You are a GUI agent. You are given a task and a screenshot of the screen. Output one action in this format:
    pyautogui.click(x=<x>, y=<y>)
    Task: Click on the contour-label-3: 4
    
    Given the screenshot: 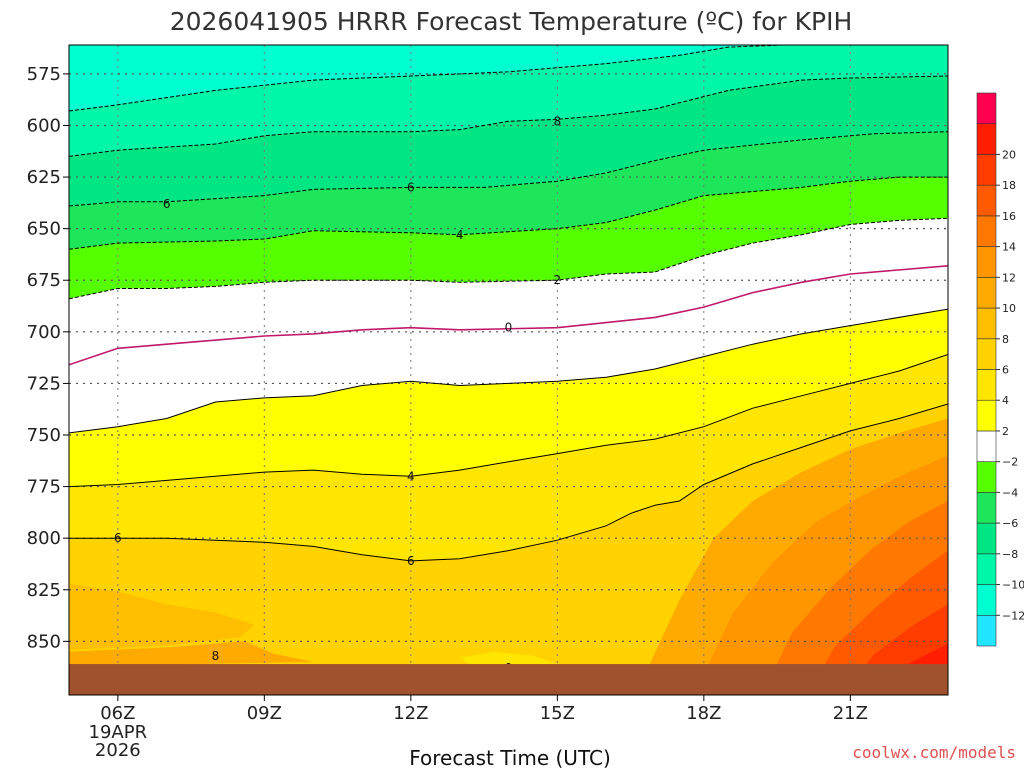 What is the action you would take?
    pyautogui.click(x=460, y=235)
    